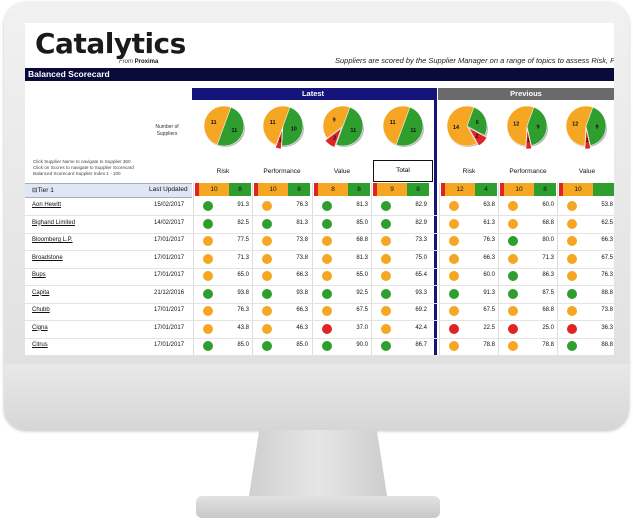 The width and height of the screenshot is (633, 527). Describe the element at coordinates (345, 126) in the screenshot. I see `pie-latest-value: 11 2 9` at that location.